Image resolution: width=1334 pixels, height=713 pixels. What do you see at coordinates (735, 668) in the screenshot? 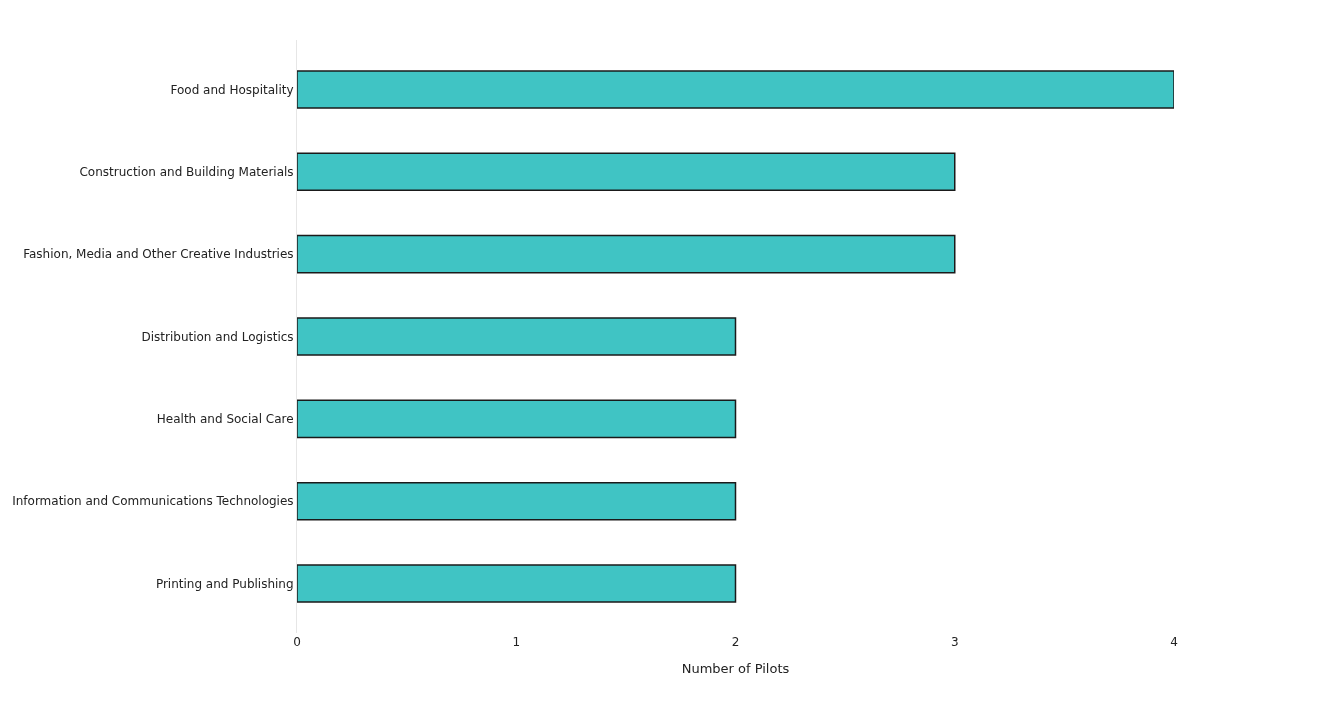
I see `x-axis-title: Number of Pilots` at bounding box center [735, 668].